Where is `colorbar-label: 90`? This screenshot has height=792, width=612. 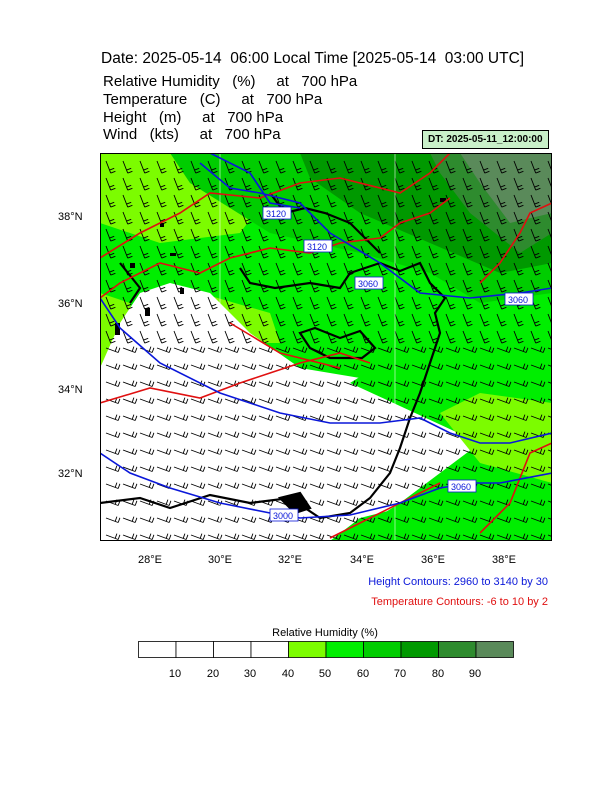 colorbar-label: 90 is located at coordinates (475, 674).